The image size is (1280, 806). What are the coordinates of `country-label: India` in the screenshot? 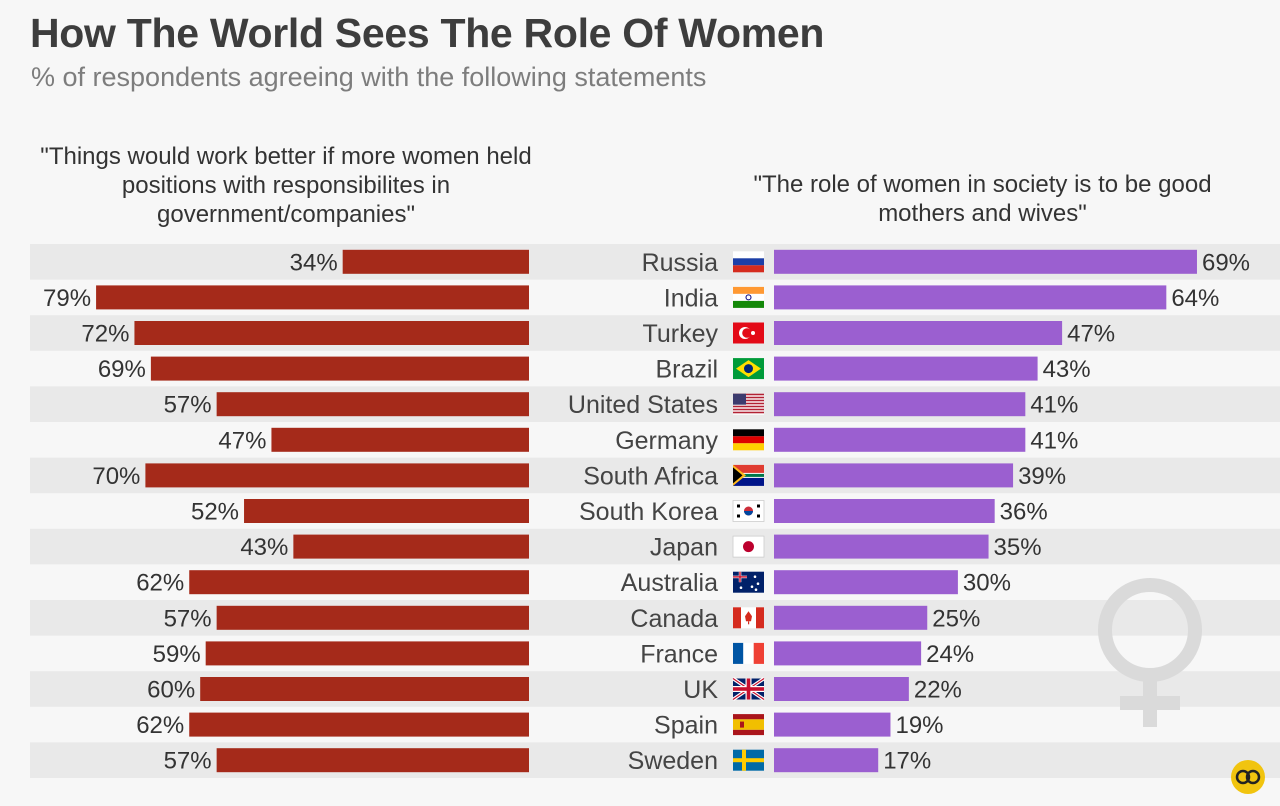 It's located at (691, 298).